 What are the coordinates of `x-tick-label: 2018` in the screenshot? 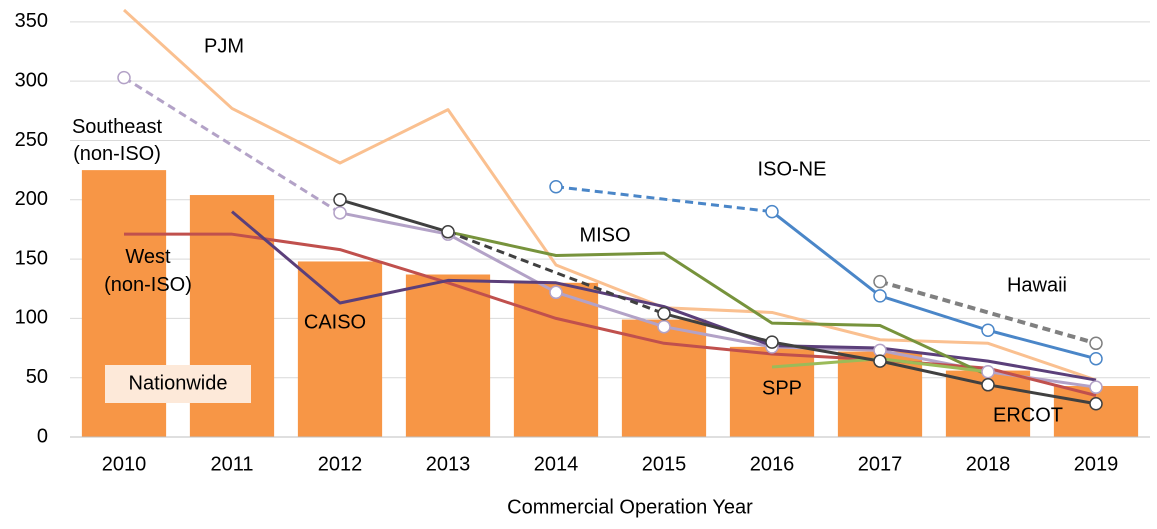 It's located at (988, 464).